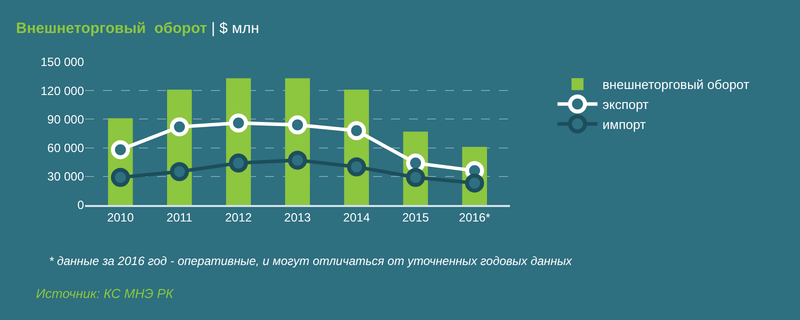  Describe the element at coordinates (65, 148) in the screenshot. I see `y-tick-label: 60 000` at that location.